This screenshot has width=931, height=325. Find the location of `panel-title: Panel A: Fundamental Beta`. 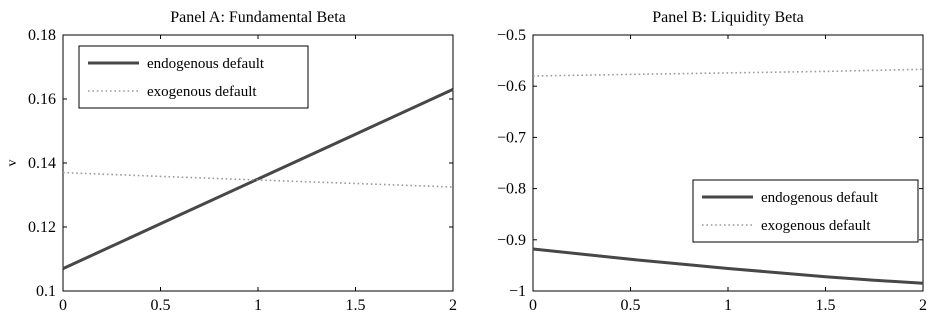

panel-title: Panel A: Fundamental Beta is located at coordinates (258, 17).